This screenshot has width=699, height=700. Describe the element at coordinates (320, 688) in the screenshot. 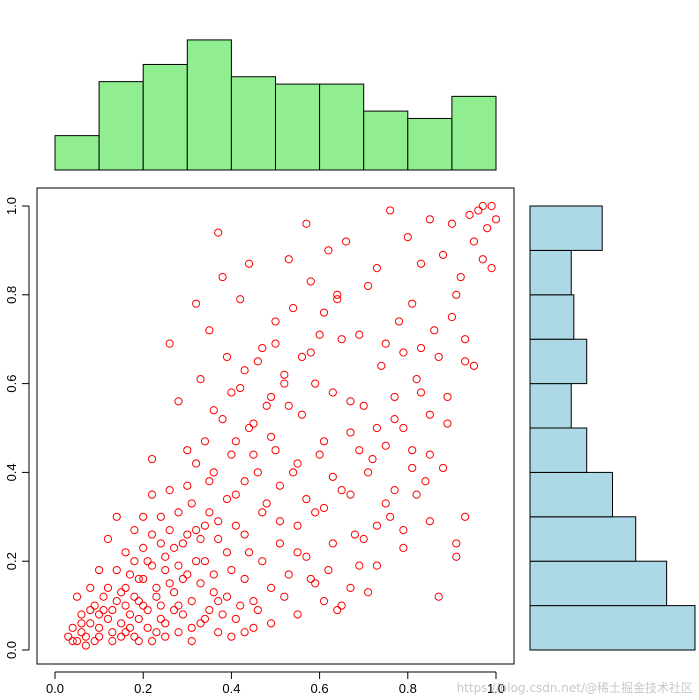

I see `x-tick-label: 0.6` at that location.